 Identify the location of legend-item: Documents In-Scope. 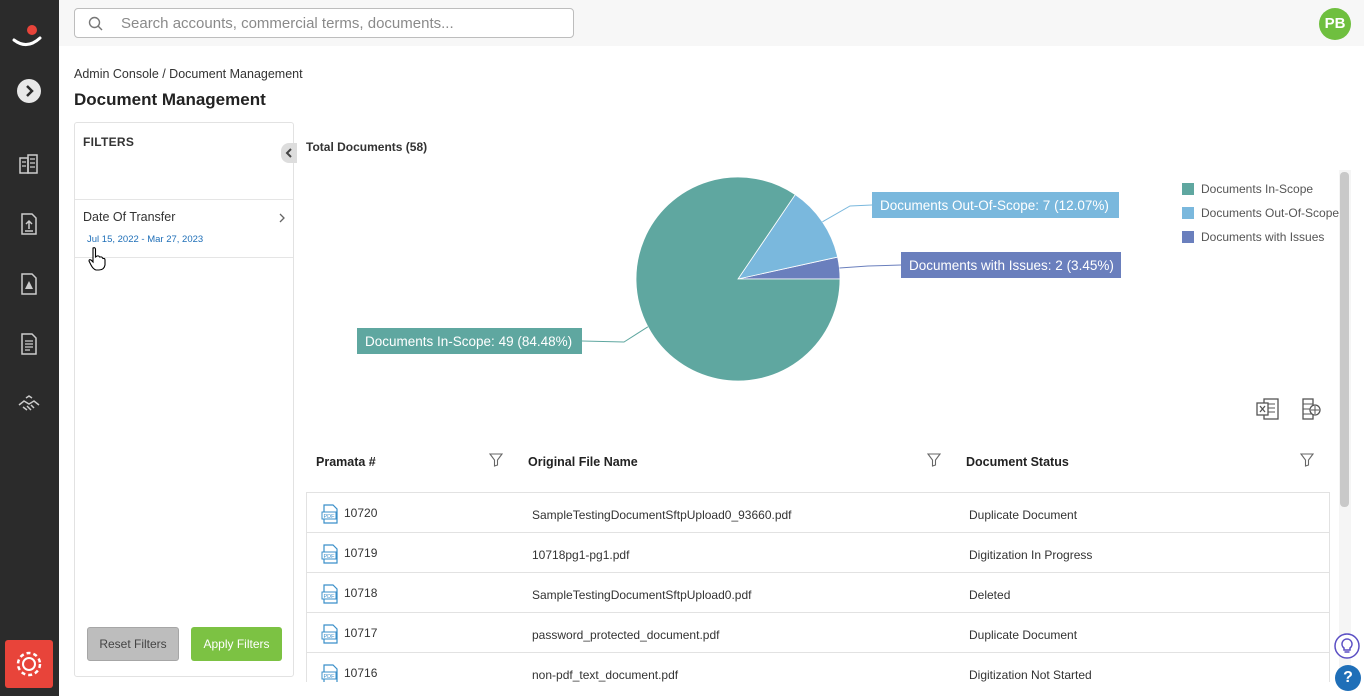
(1261, 194).